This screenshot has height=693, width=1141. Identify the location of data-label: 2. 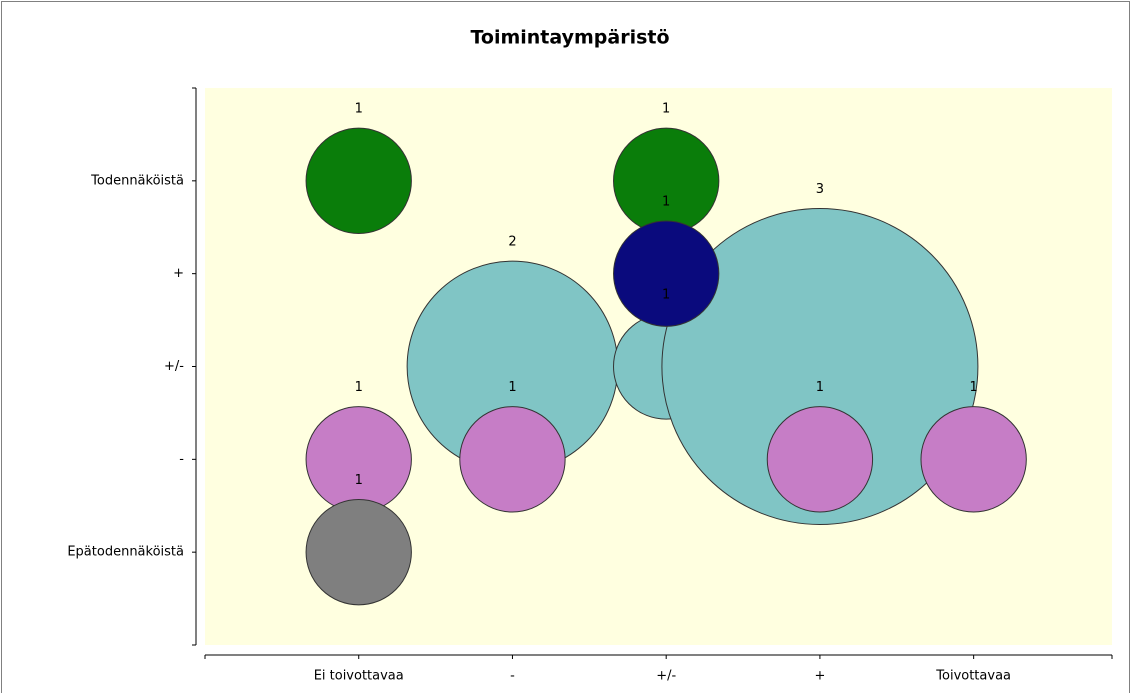
(512, 242).